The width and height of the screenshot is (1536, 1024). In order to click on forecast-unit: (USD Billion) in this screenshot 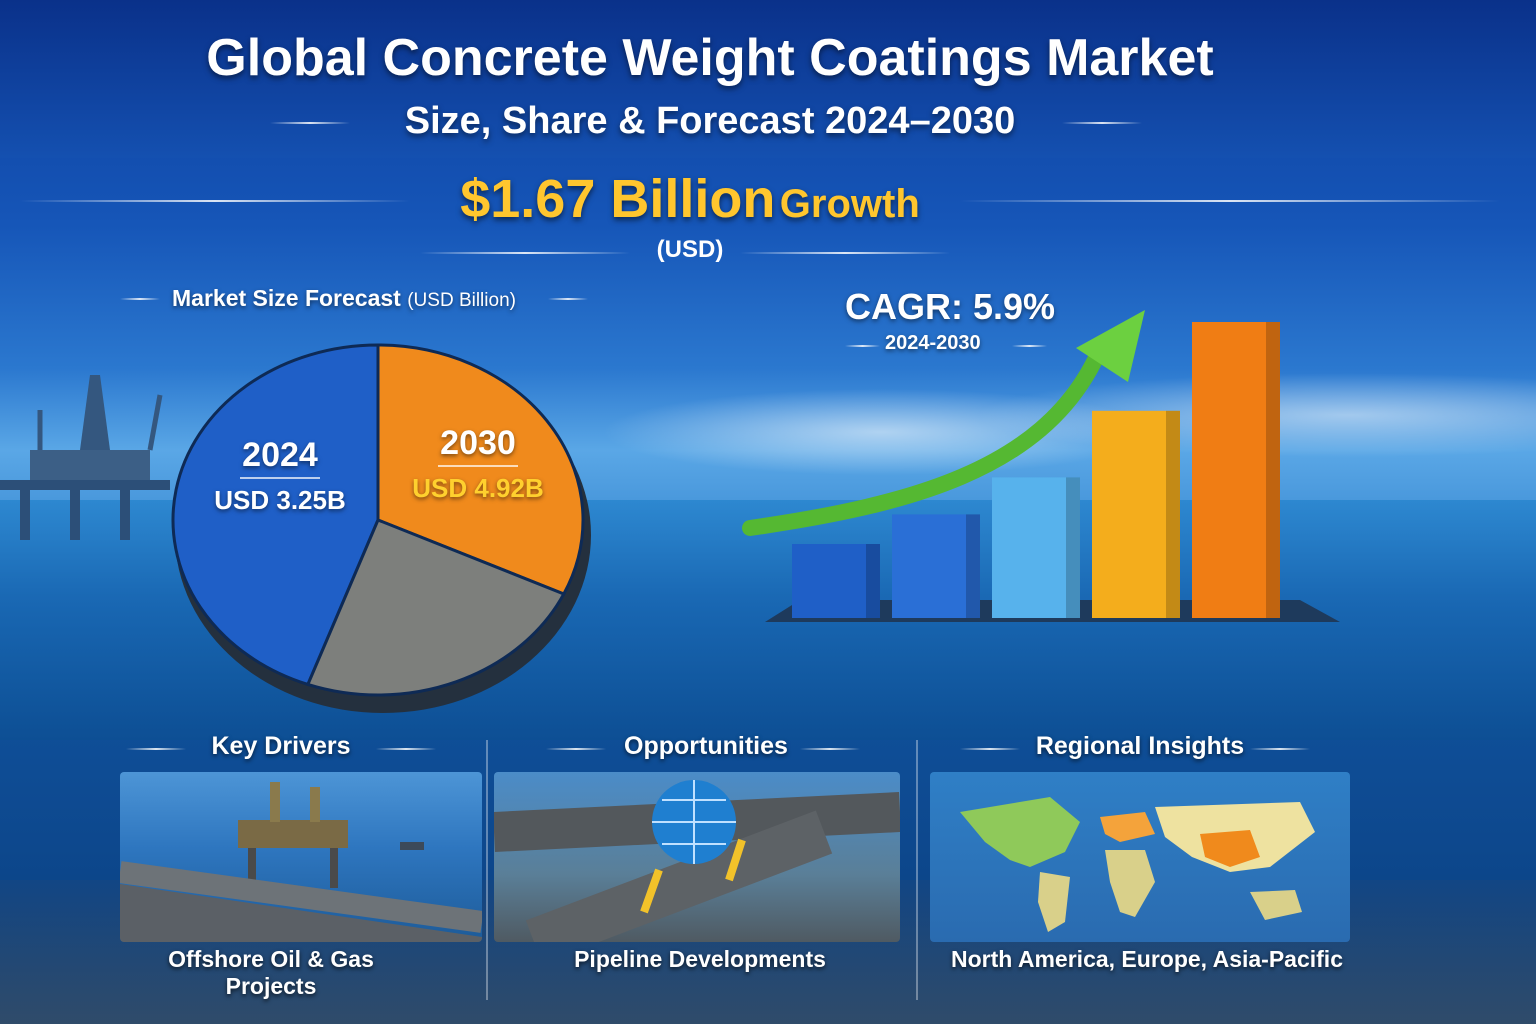, I will do `click(461, 300)`.